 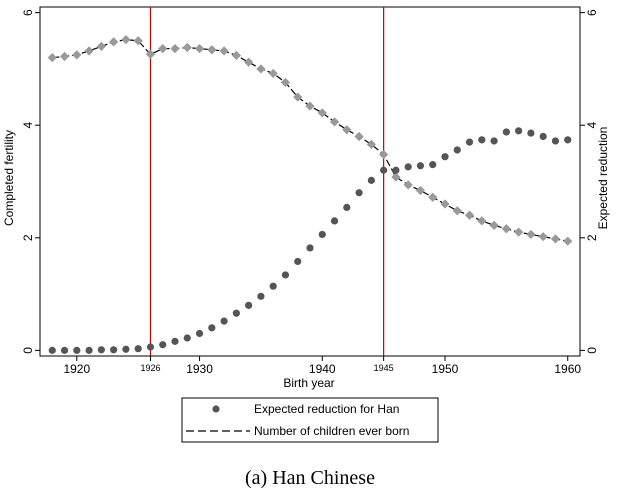 I want to click on diamond-point-1952, so click(x=469, y=215).